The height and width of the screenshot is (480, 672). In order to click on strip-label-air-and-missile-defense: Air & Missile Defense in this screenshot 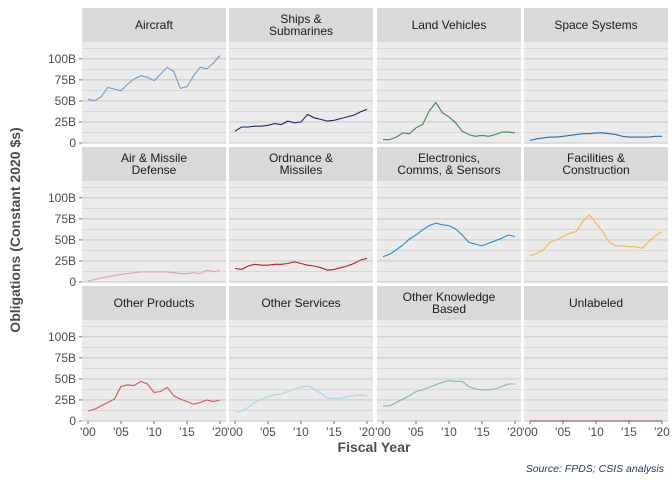, I will do `click(154, 164)`.